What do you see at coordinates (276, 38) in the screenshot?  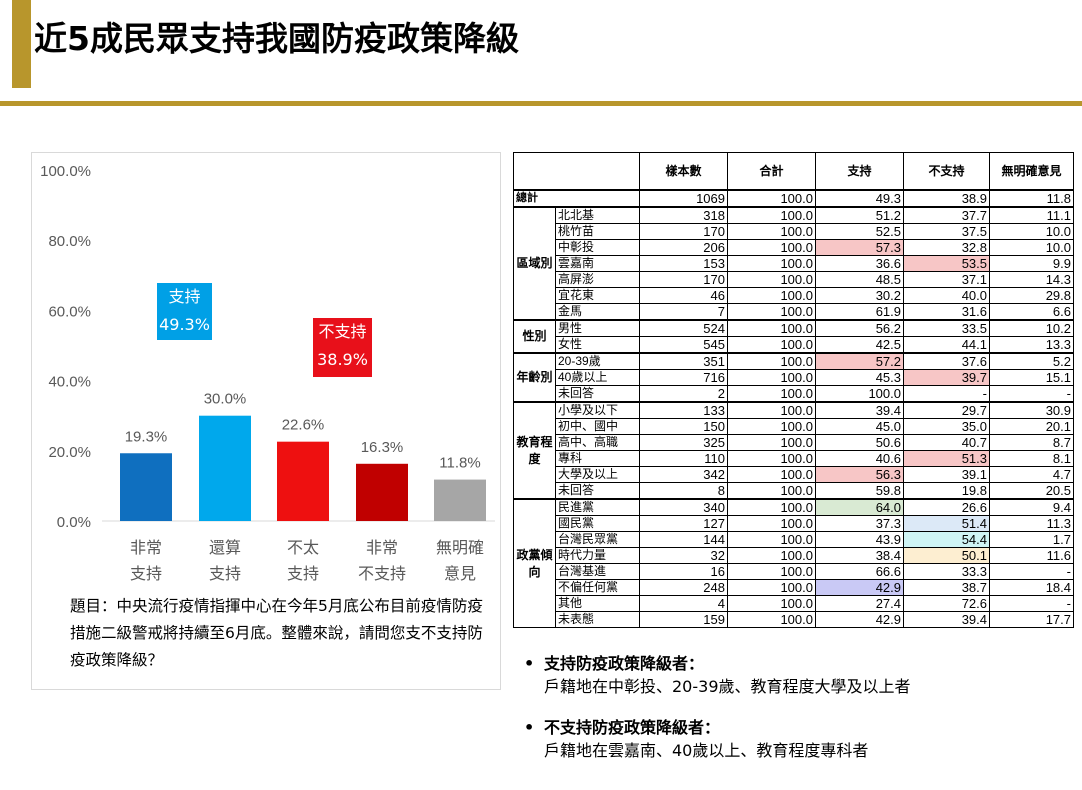 I see `page-title: 近5成民眾支持我國防疫政策降級` at bounding box center [276, 38].